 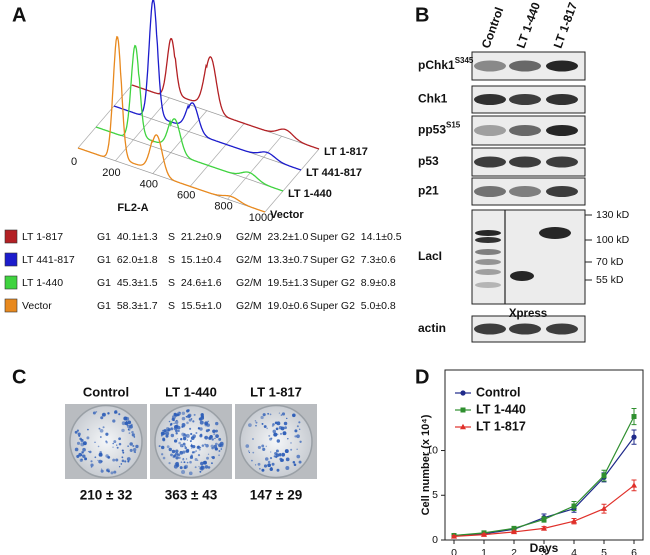 What do you see at coordinates (127, 260) in the screenshot?
I see `legend-stat: G1 62.0±1.8` at bounding box center [127, 260].